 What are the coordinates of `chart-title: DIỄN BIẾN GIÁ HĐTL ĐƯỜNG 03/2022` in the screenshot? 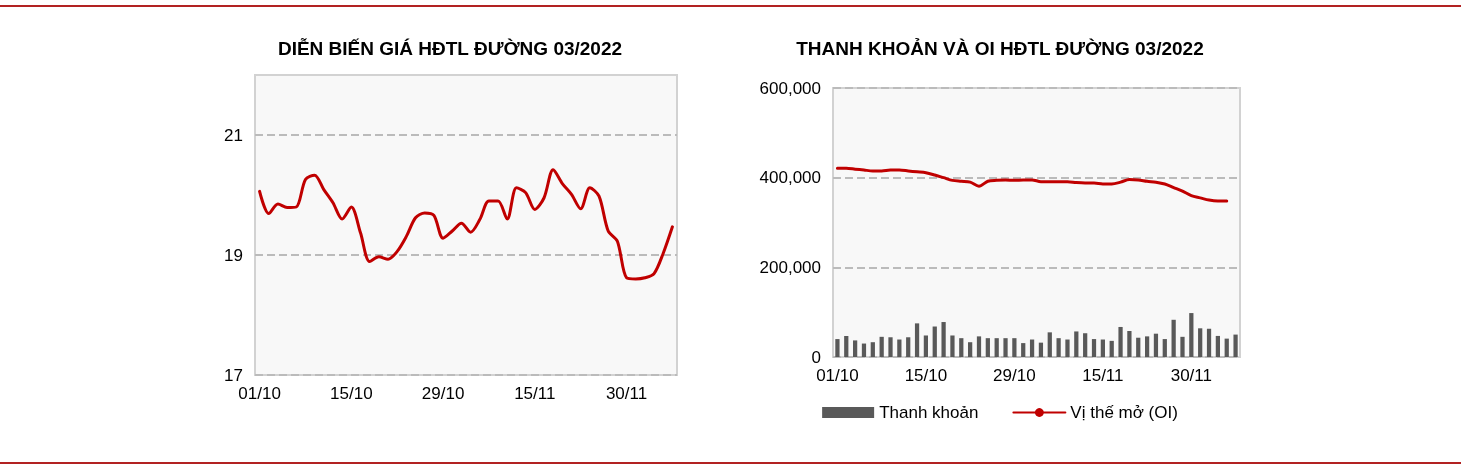 It's located at (450, 48).